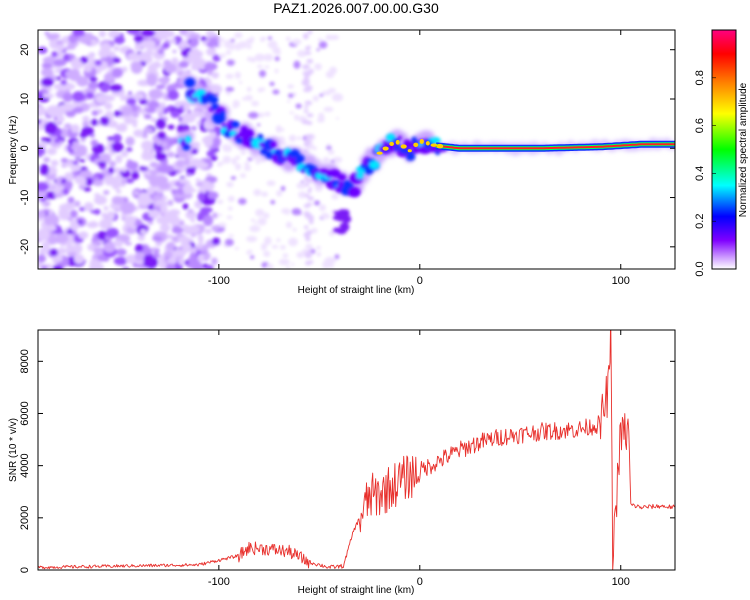 The width and height of the screenshot is (750, 600). What do you see at coordinates (25, 361) in the screenshot?
I see `snr-y-tick-label: 8000` at bounding box center [25, 361].